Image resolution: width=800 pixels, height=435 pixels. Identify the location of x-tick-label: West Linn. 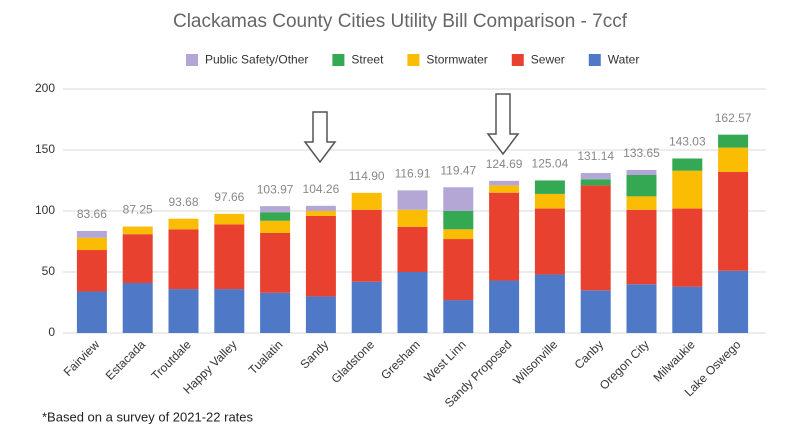
(444, 360).